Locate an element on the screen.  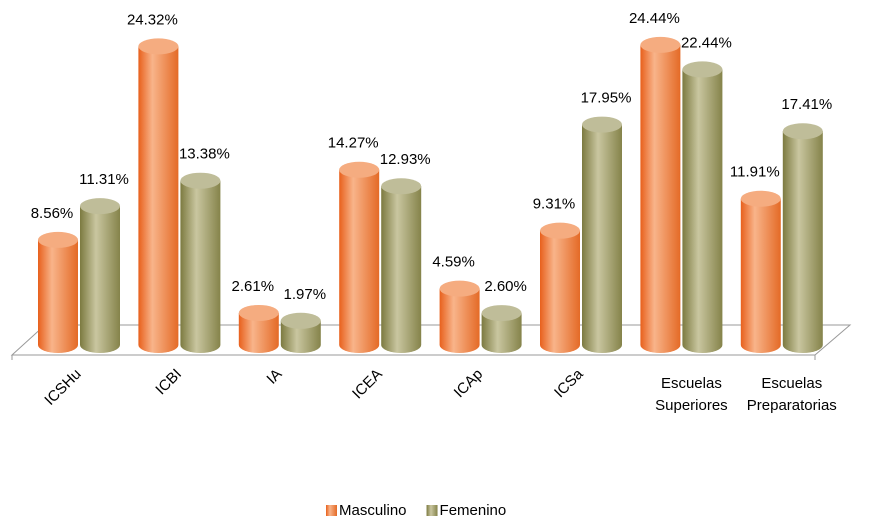
data-label: 22.44% is located at coordinates (706, 42).